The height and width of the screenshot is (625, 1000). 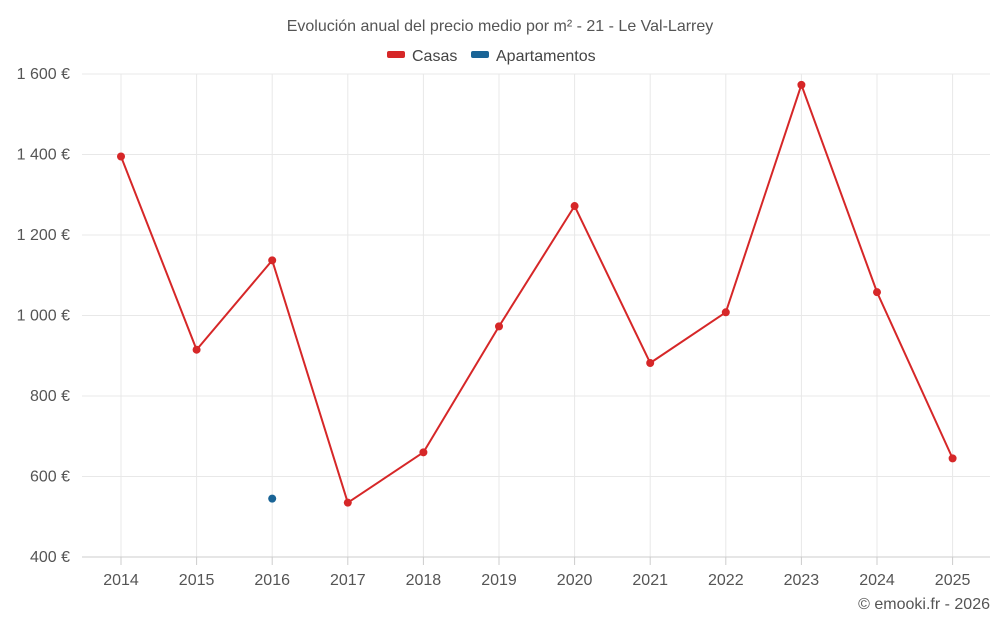 What do you see at coordinates (121, 580) in the screenshot?
I see `x-tick-label: 2014` at bounding box center [121, 580].